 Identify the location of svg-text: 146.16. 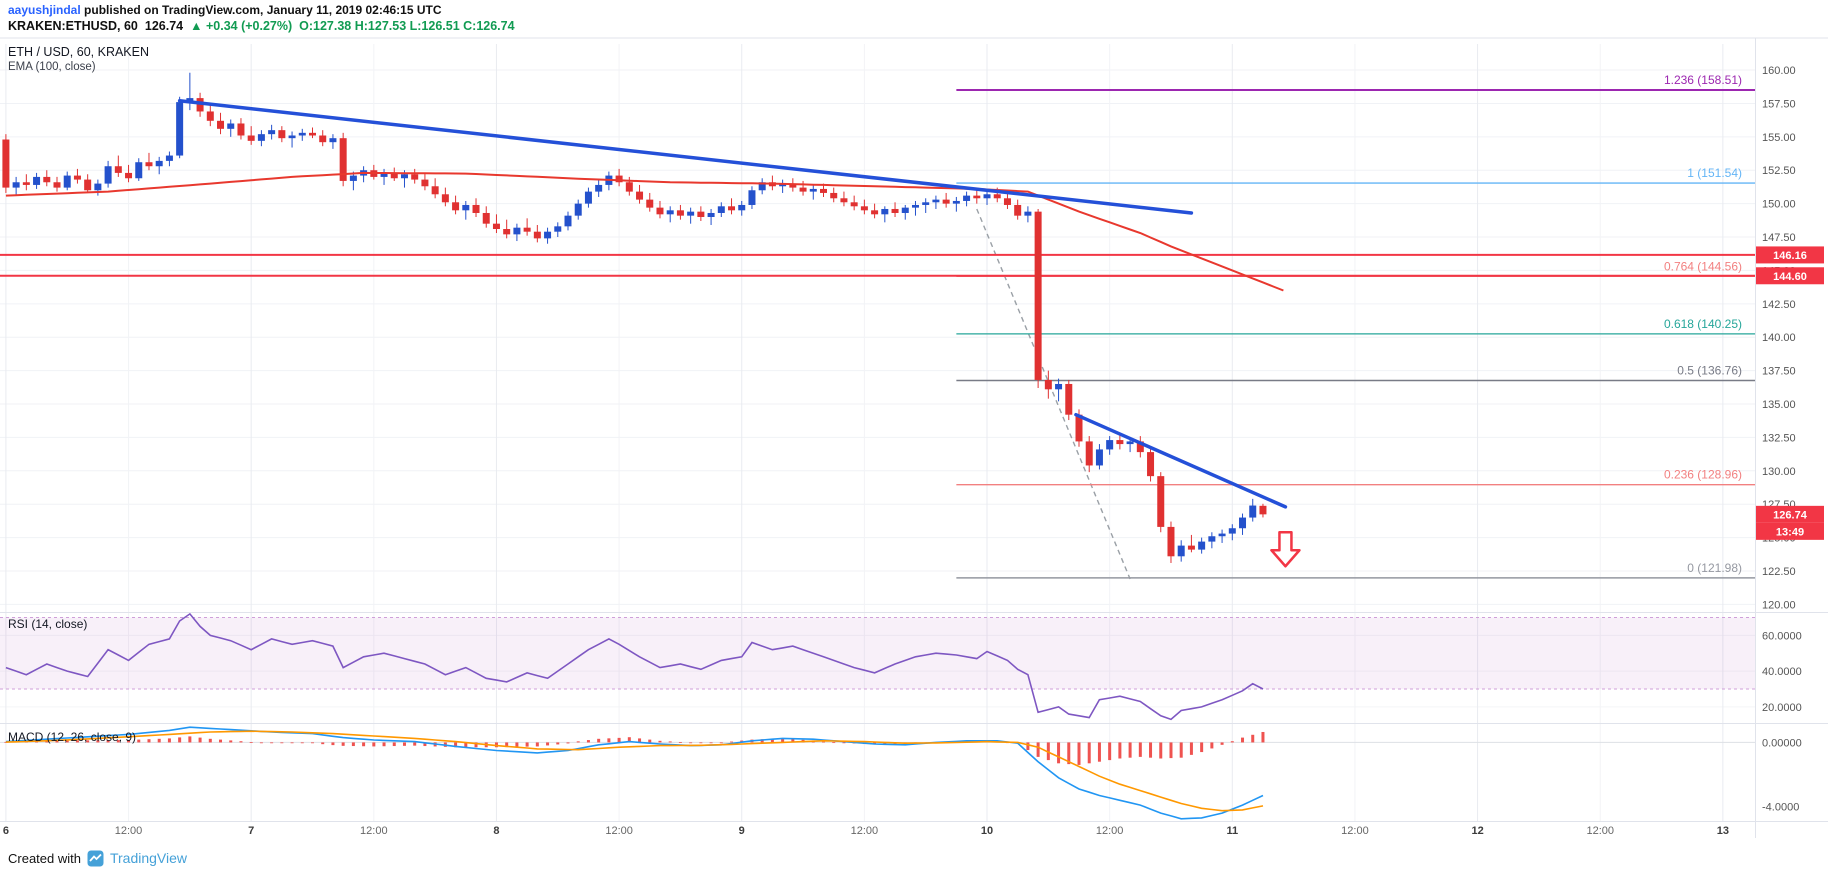
(1790, 256).